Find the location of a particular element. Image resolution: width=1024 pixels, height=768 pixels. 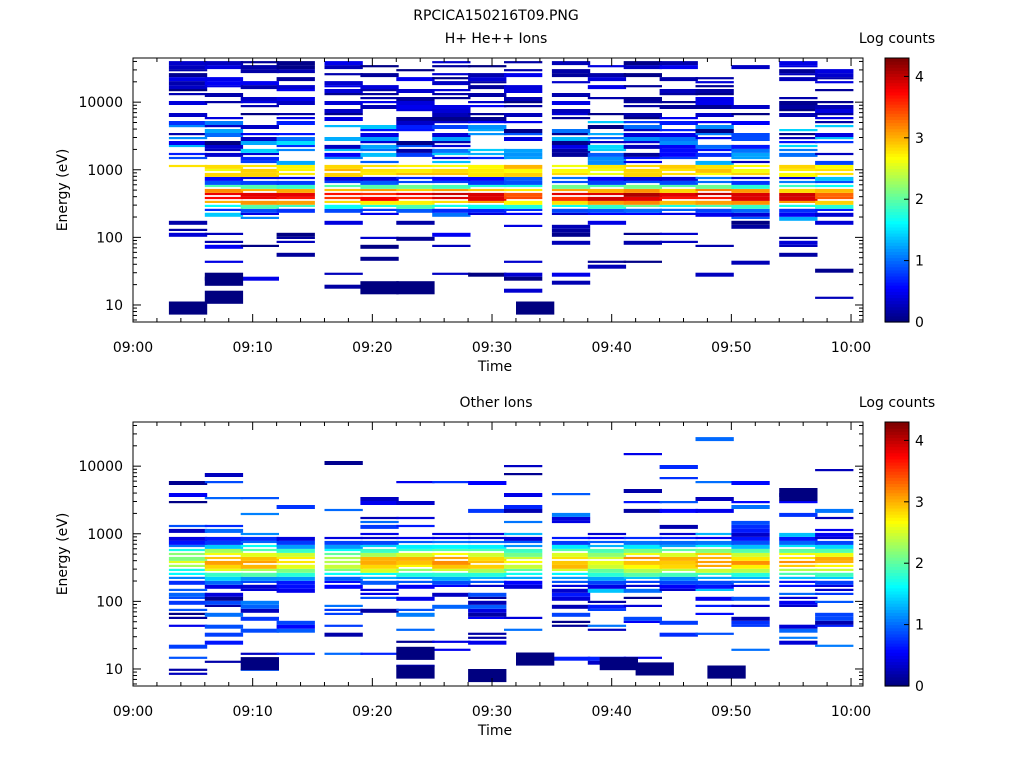

x-tick-label: 09:30 is located at coordinates (492, 712).